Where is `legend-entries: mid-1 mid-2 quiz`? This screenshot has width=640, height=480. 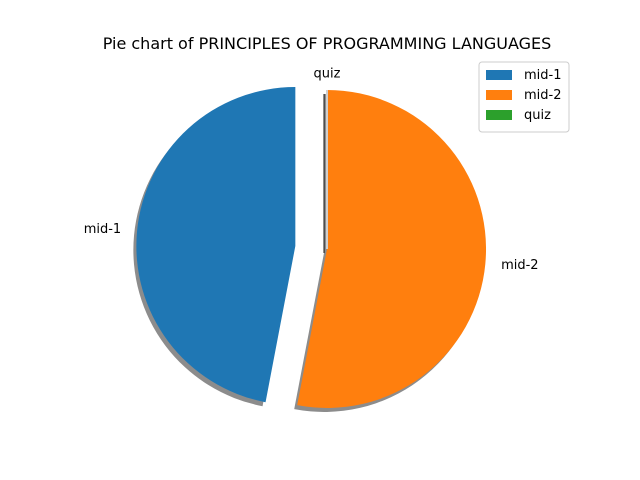 legend-entries: mid-1 mid-2 quiz is located at coordinates (524, 95).